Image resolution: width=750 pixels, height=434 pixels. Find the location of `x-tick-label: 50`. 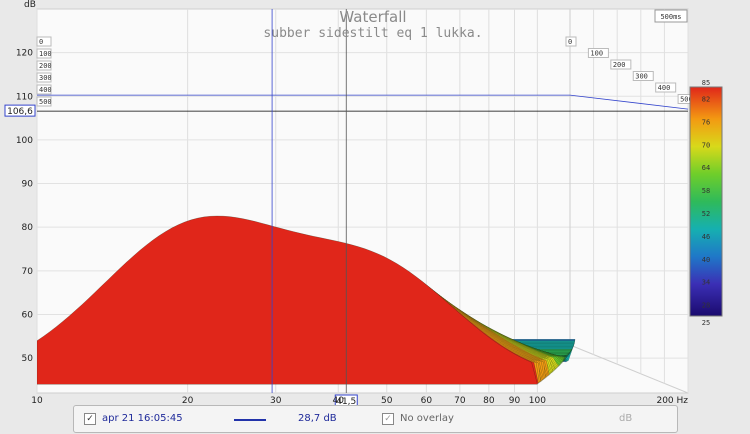

x-tick-label: 50 is located at coordinates (387, 401).